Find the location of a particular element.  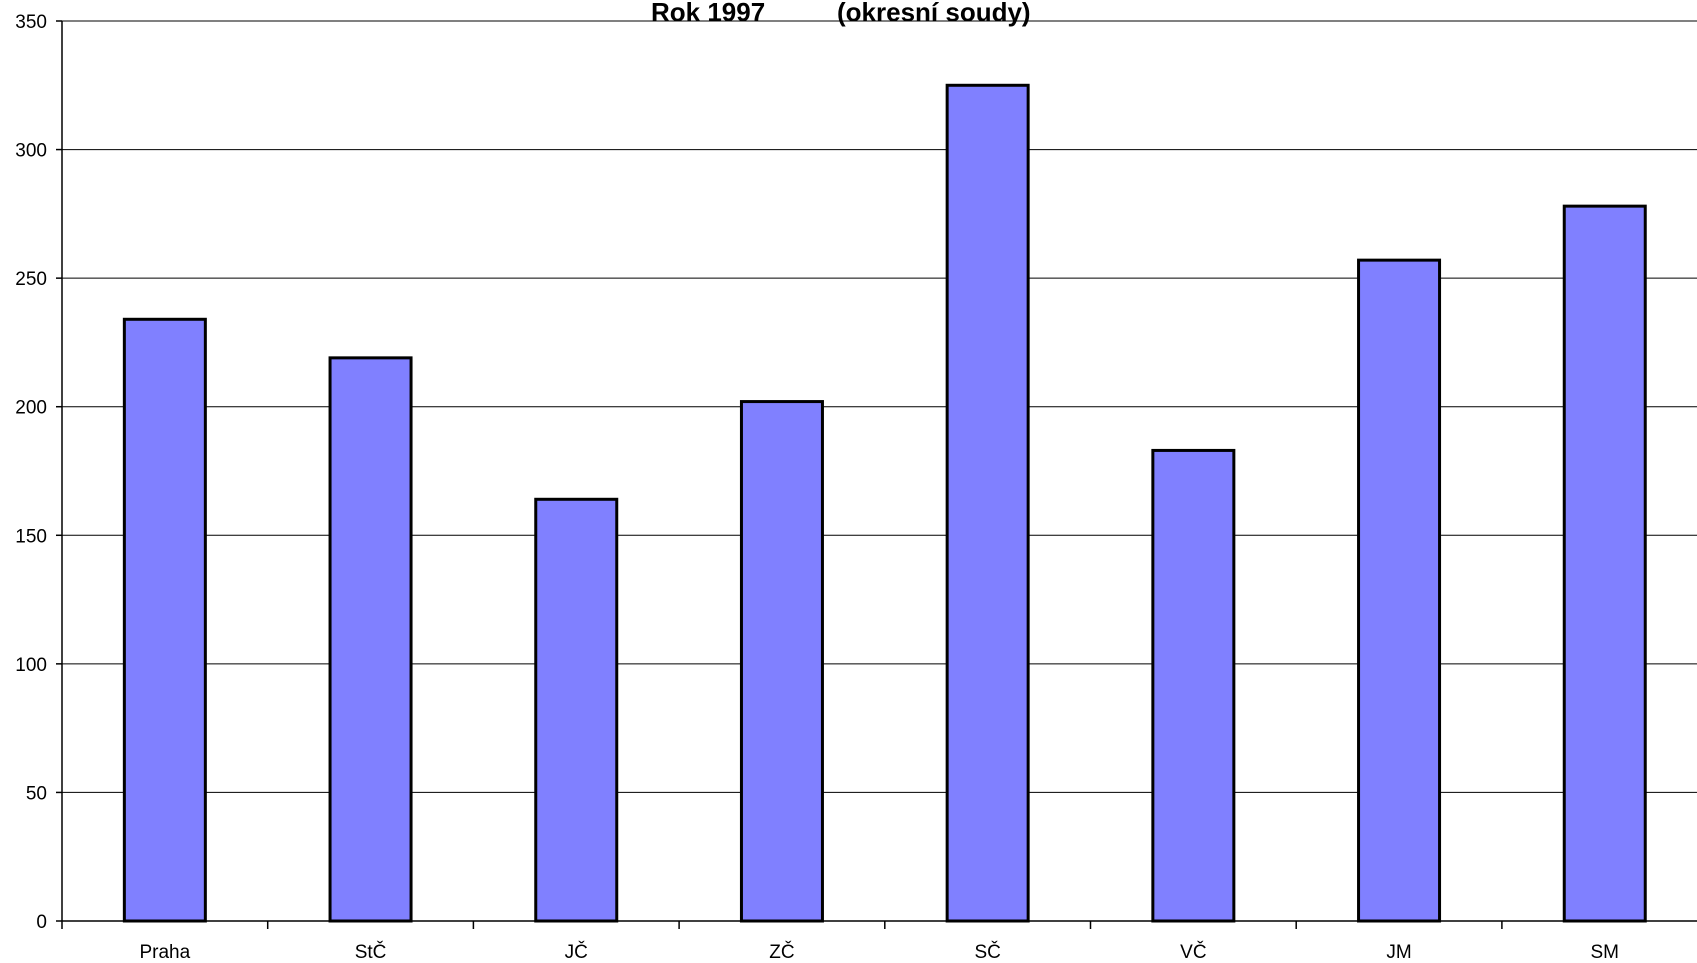

y-tick-label: 300 is located at coordinates (31, 151).